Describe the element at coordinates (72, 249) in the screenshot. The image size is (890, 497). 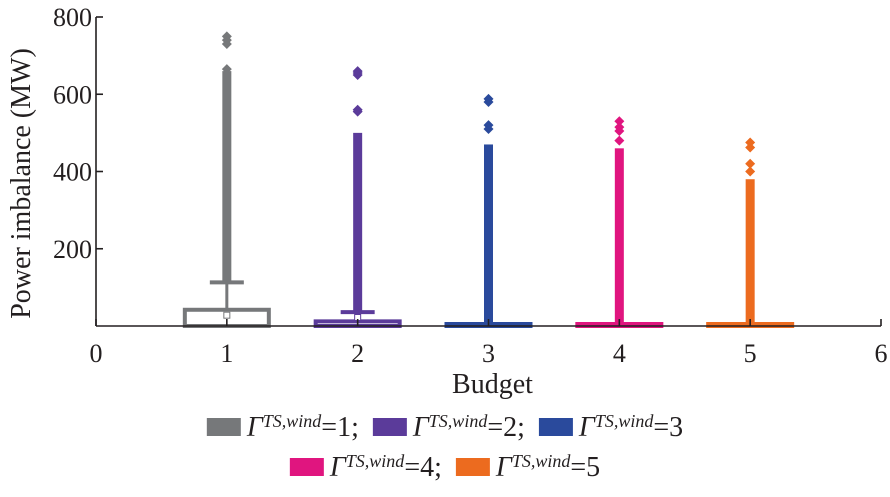
I see `y-tick-label: 200` at that location.